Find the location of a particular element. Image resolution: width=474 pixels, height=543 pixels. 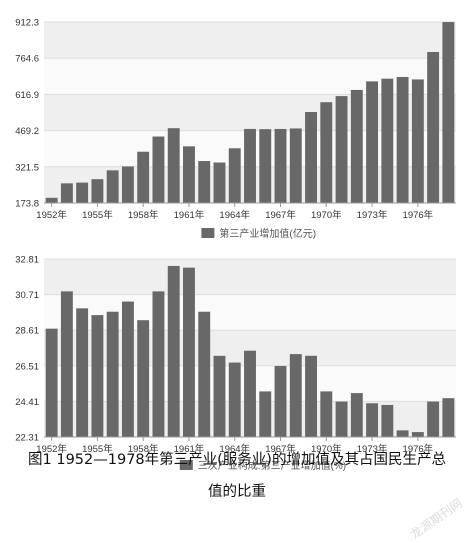

figure-caption-line-1: 图1 1952—1978年第三产业(服务业)的增加值及其占国民生产总 is located at coordinates (237, 460).